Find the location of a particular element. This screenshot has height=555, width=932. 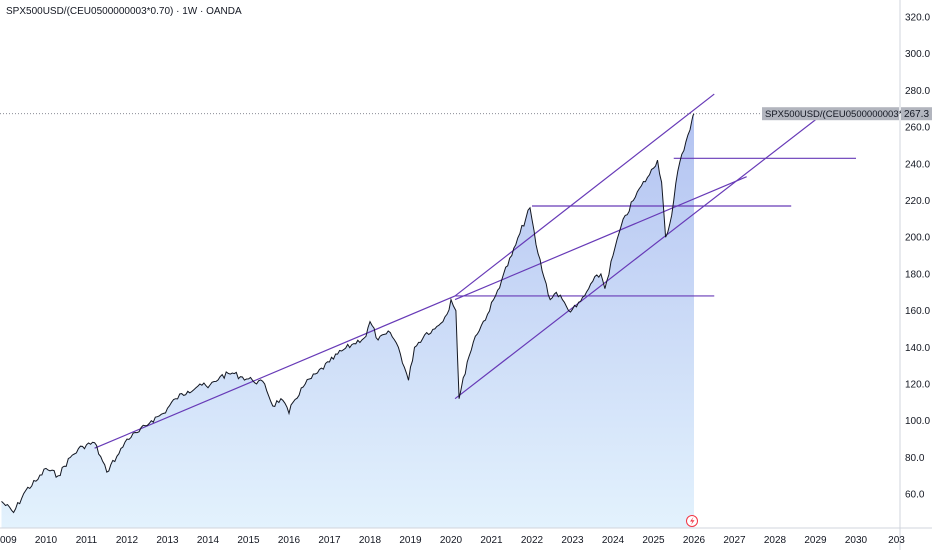

x-tick-label: 2010 is located at coordinates (46, 540).